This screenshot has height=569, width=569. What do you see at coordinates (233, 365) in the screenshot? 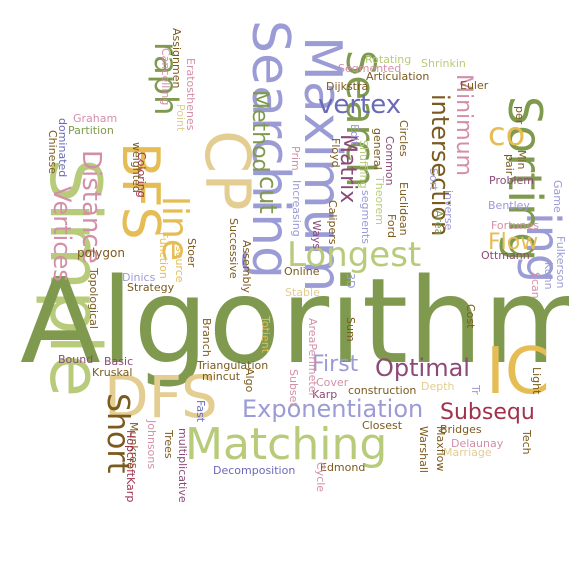
I see `word: Triangulation` at bounding box center [233, 365].